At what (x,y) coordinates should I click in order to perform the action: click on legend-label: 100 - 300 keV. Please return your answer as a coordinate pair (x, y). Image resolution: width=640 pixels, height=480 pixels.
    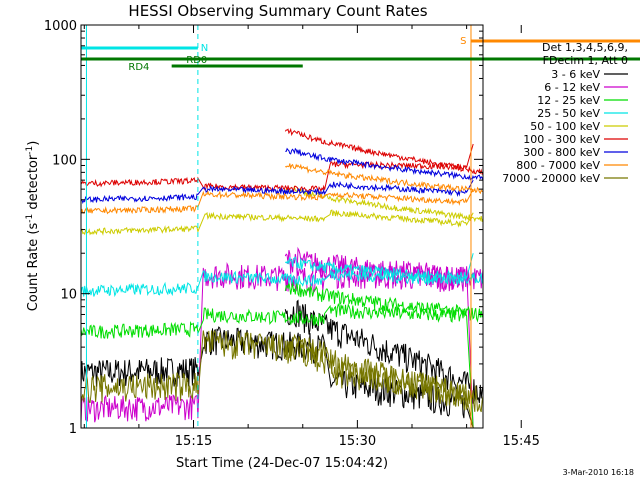
    Looking at the image, I should click on (561, 139).